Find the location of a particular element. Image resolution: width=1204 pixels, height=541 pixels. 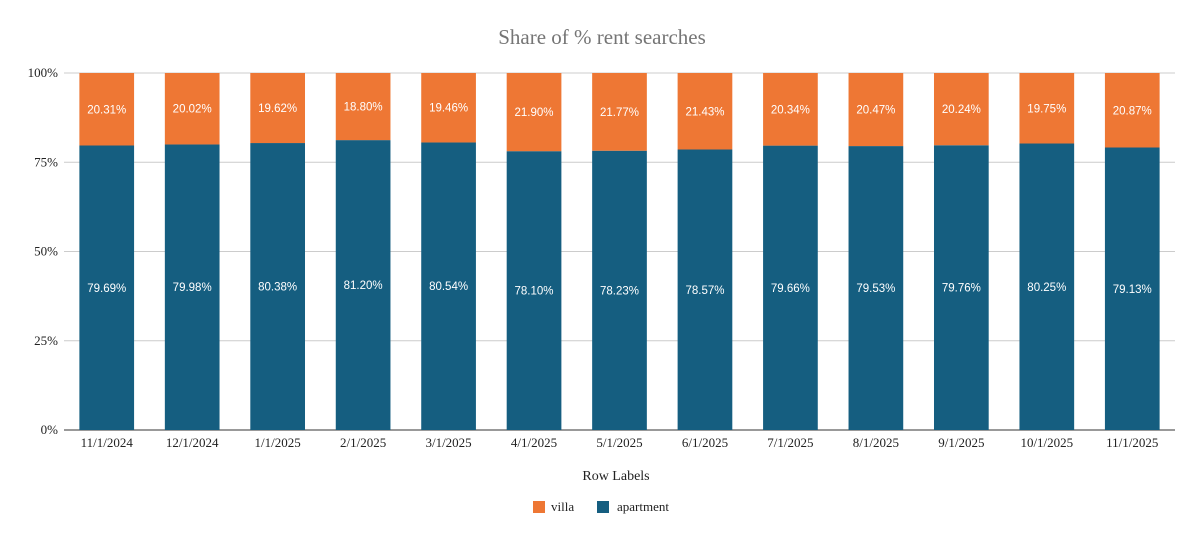

y-axis-ticks: 0% 25% 50% 75% 100% is located at coordinates (43, 251).